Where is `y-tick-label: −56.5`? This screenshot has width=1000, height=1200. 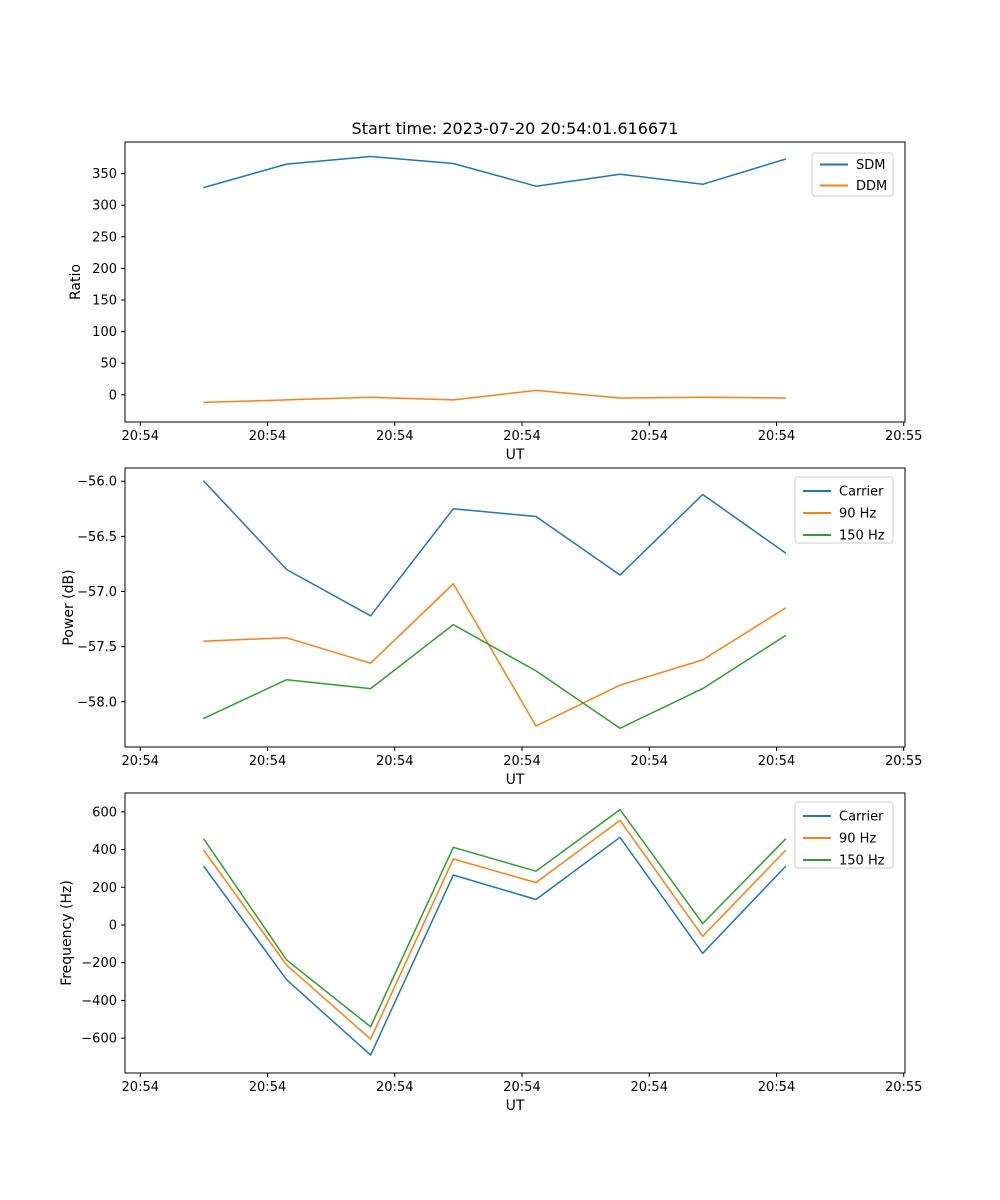 y-tick-label: −56.5 is located at coordinates (97, 537).